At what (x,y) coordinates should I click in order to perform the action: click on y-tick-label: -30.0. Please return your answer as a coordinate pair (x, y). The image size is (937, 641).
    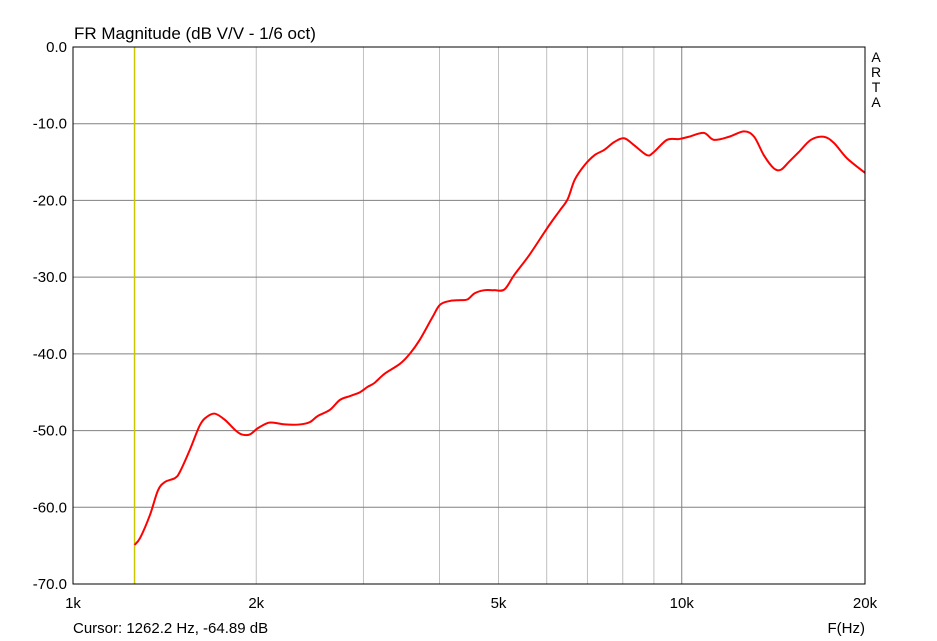
    Looking at the image, I should click on (50, 277).